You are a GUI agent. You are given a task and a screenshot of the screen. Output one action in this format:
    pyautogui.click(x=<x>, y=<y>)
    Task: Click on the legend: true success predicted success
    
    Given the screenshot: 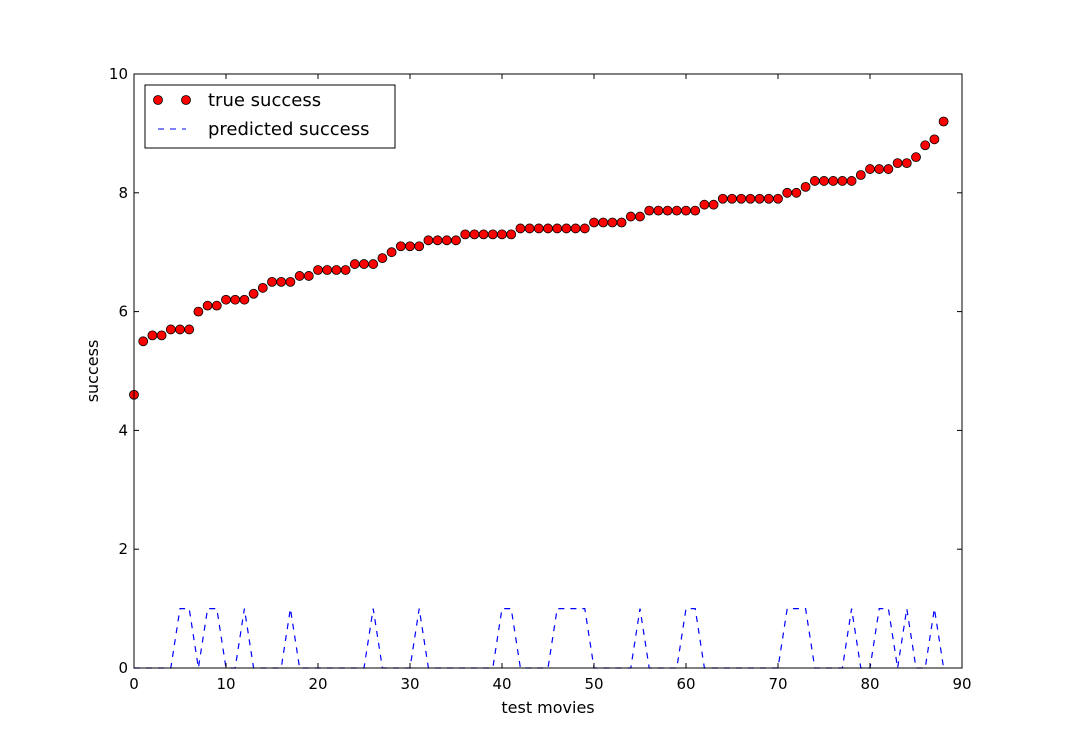 What is the action you would take?
    pyautogui.click(x=270, y=116)
    